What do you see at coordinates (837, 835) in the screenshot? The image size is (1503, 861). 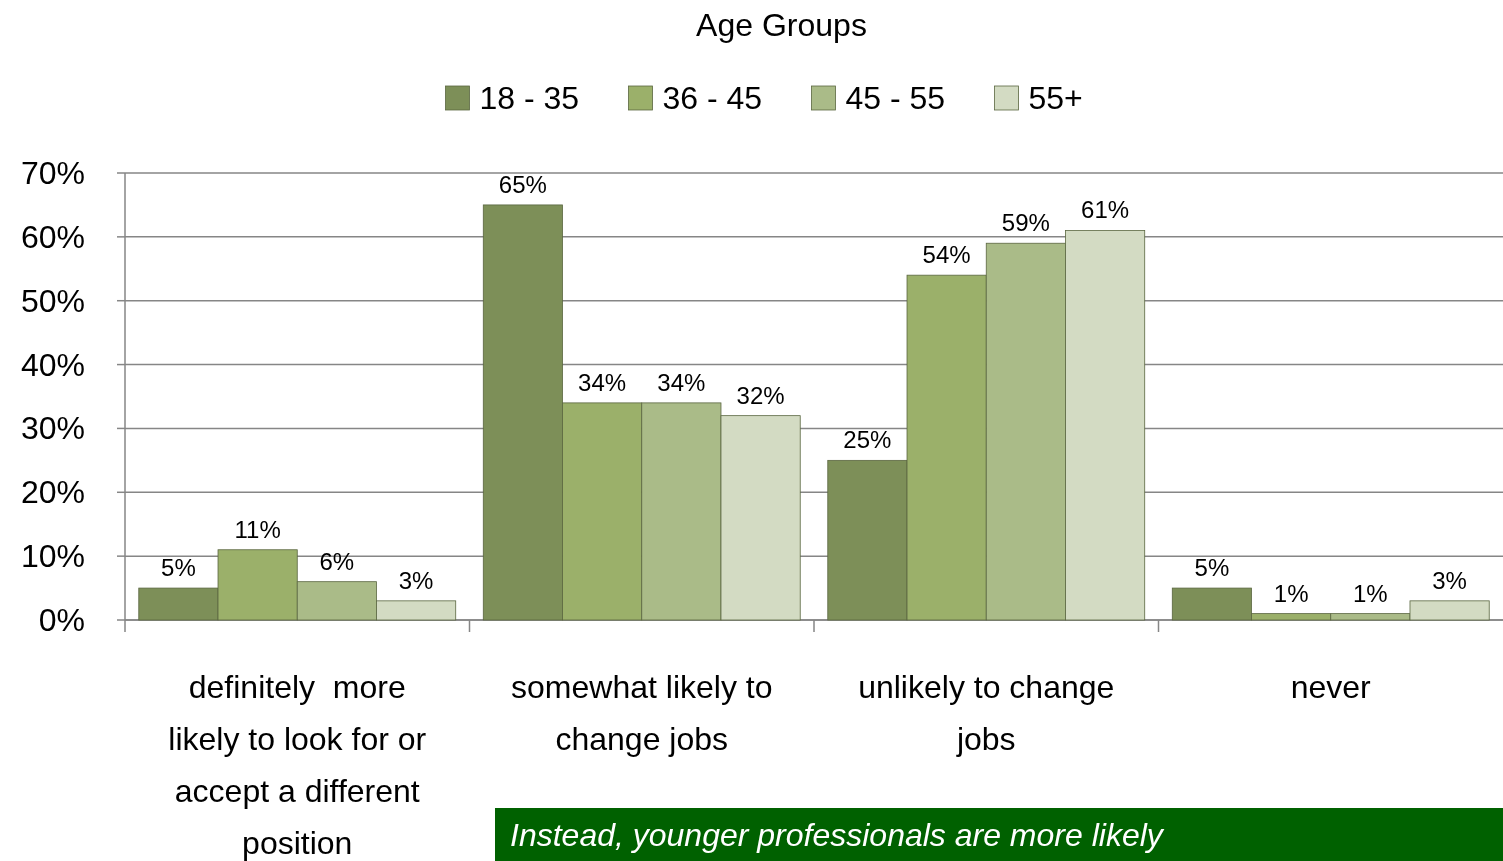 I see `text: Instead, younger professionals are more likely` at bounding box center [837, 835].